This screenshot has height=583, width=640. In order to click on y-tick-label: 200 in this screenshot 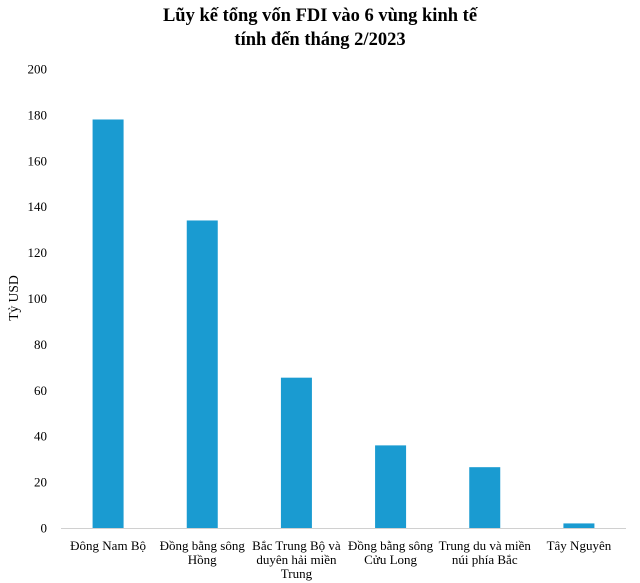, I will do `click(38, 69)`.